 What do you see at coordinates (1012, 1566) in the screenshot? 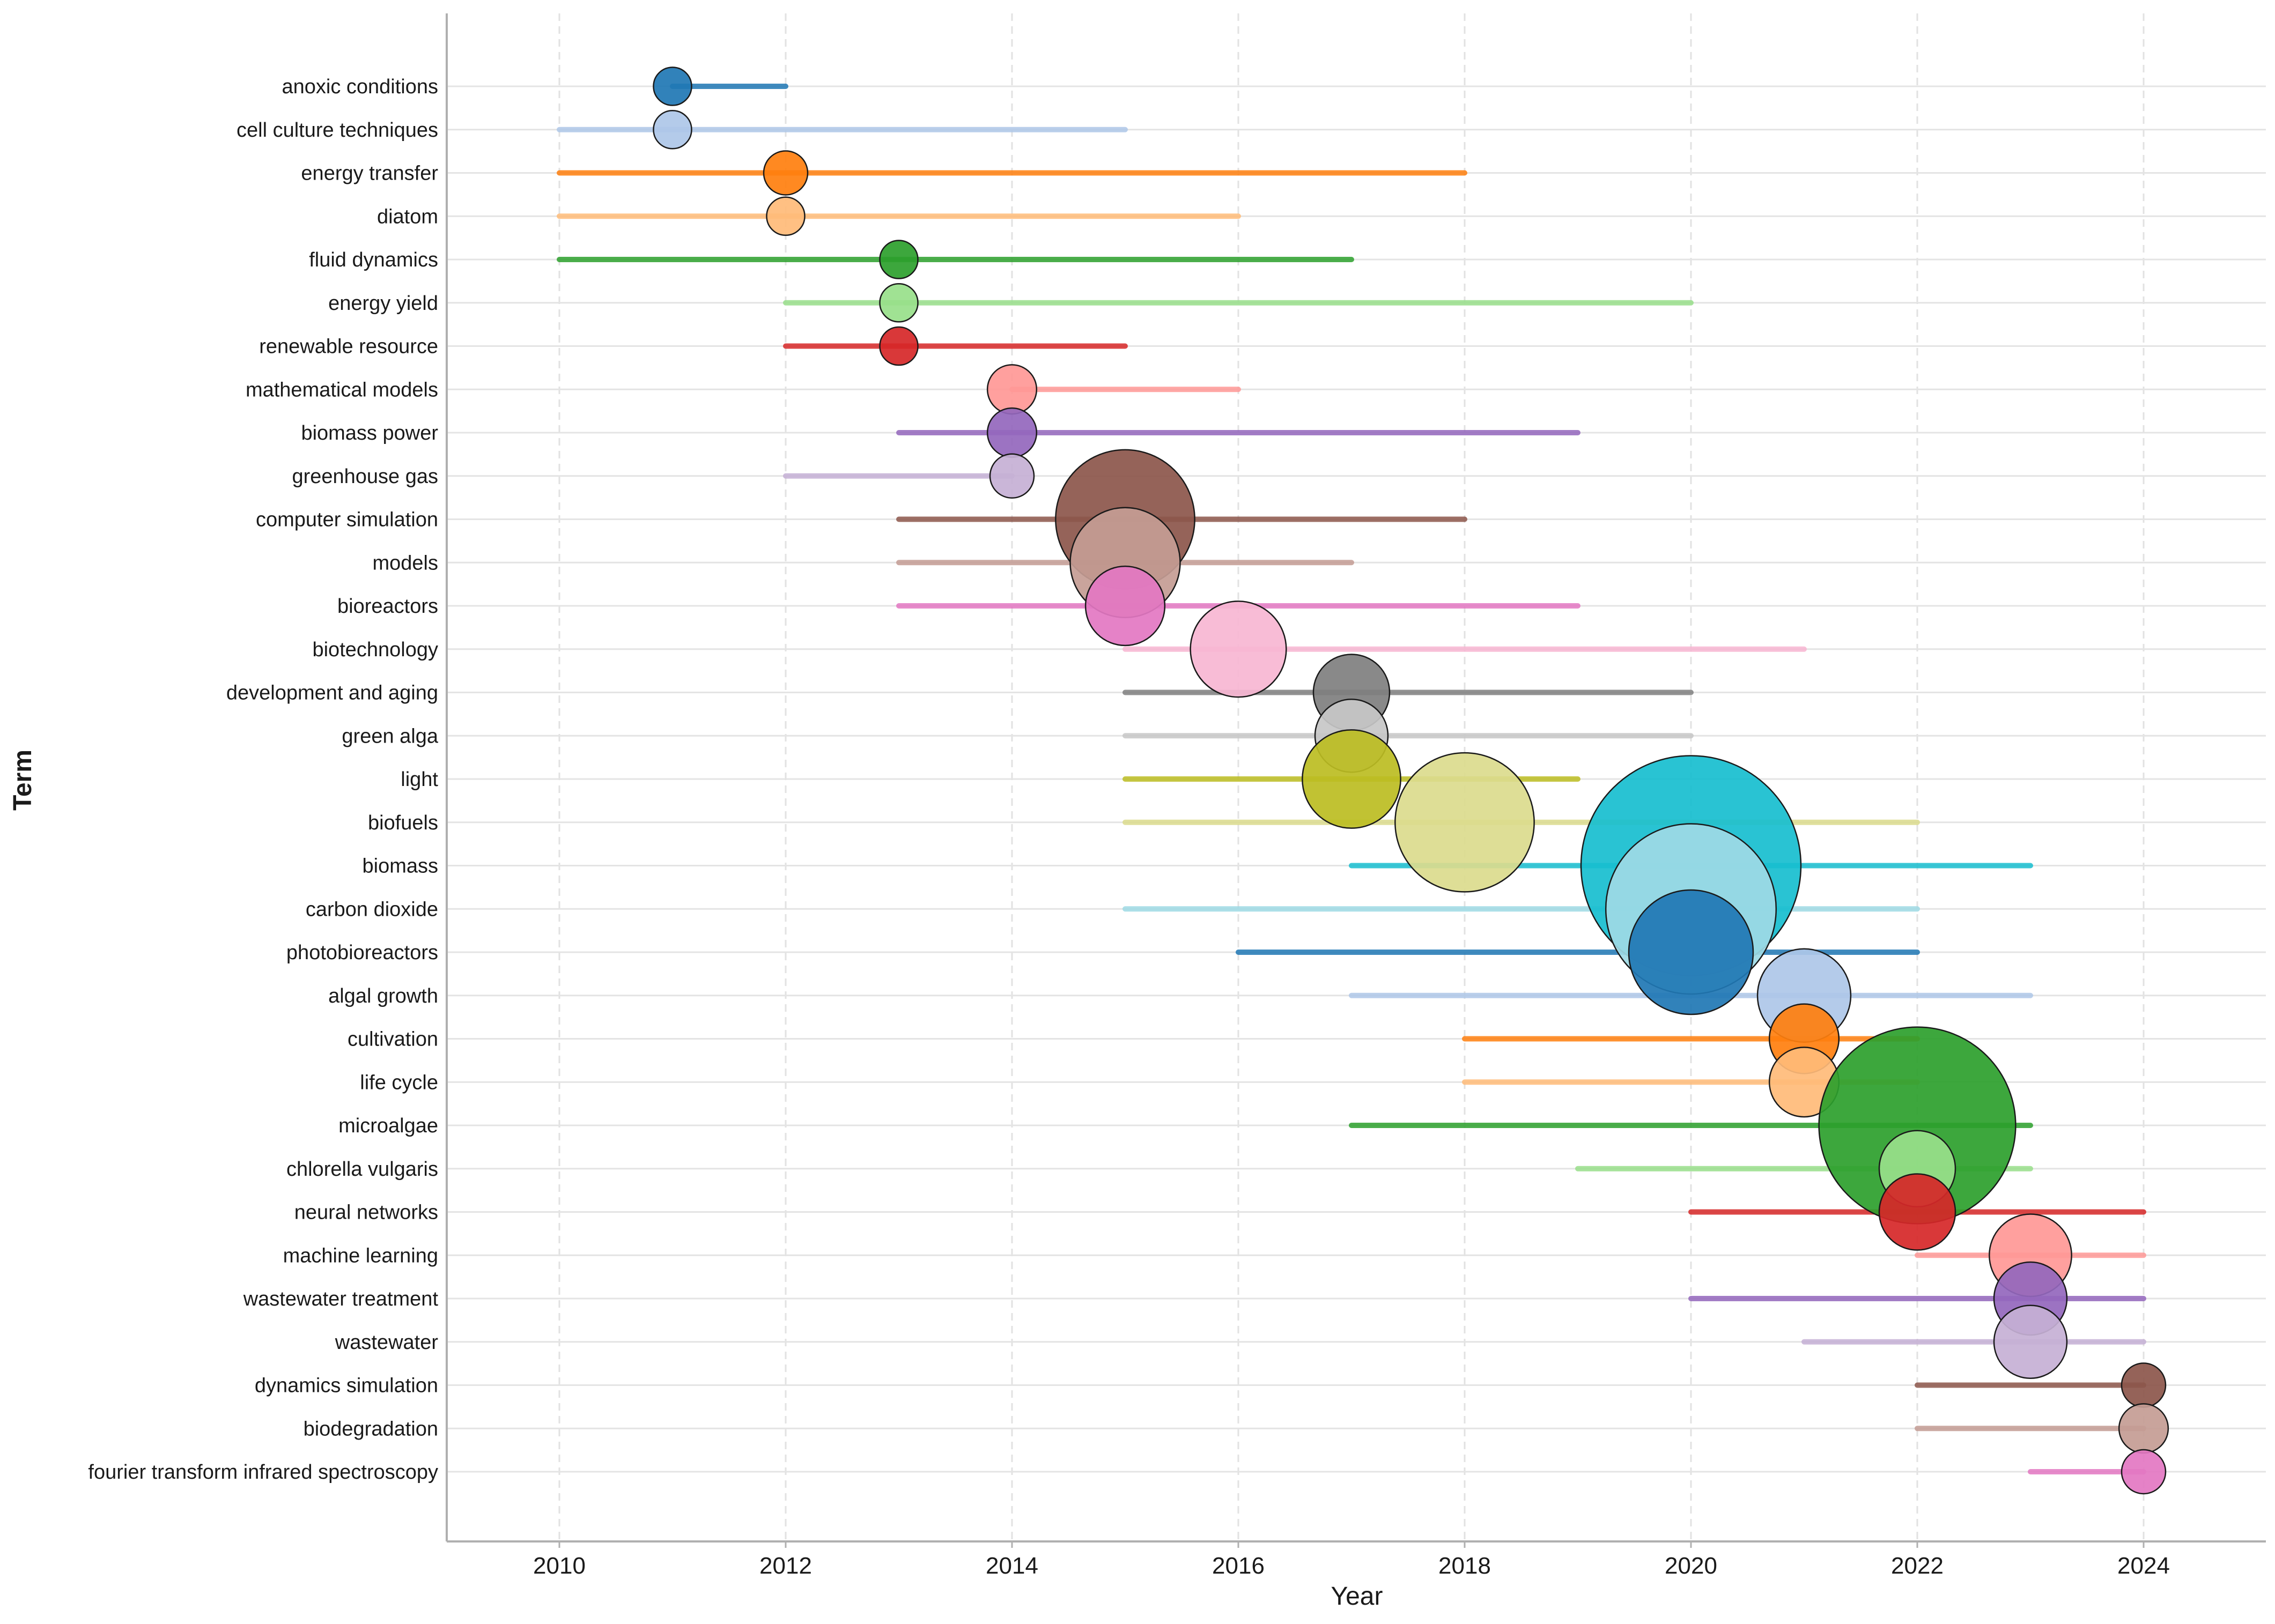
I see `x-tick-label-2014: 2014` at bounding box center [1012, 1566].